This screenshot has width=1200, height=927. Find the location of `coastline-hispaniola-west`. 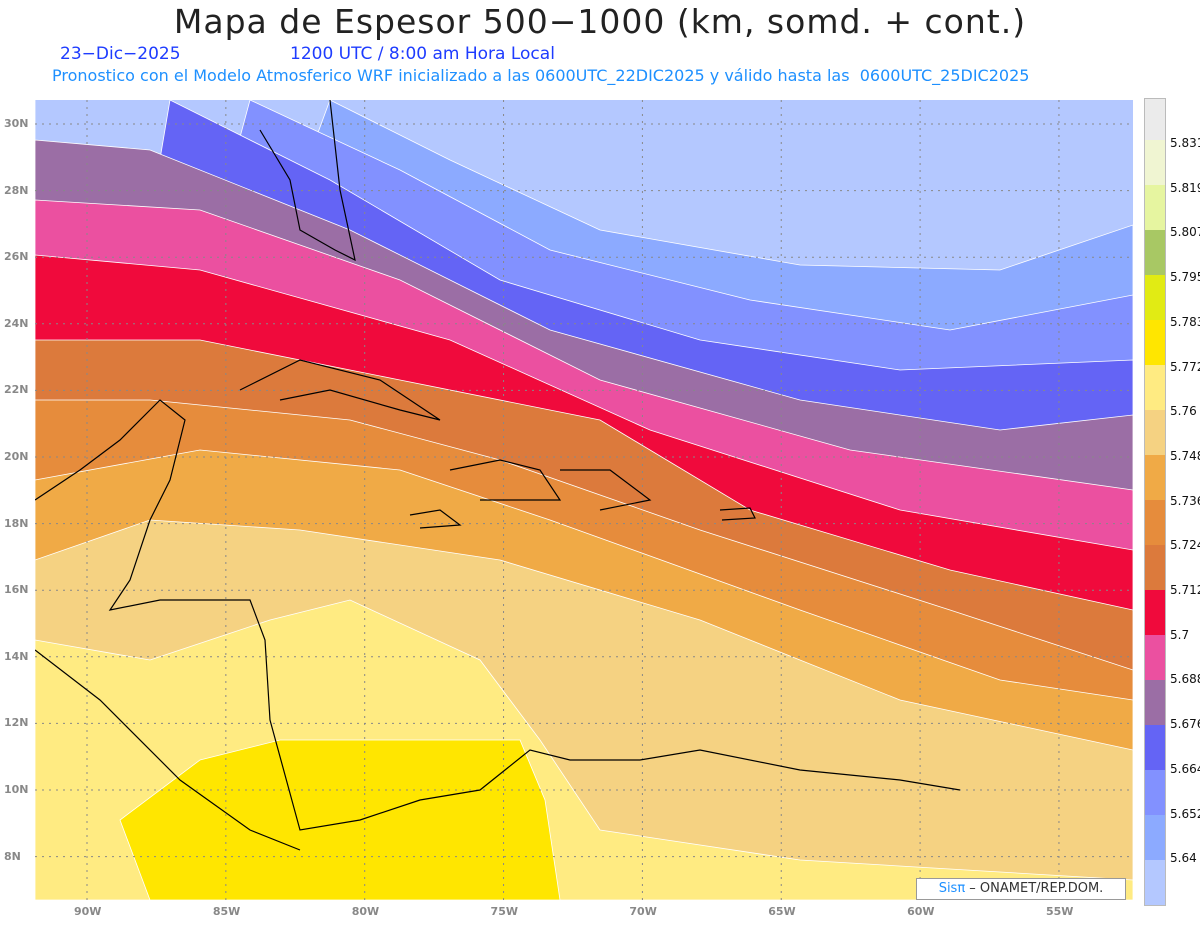

coastline-hispaniola-west is located at coordinates (505, 480).